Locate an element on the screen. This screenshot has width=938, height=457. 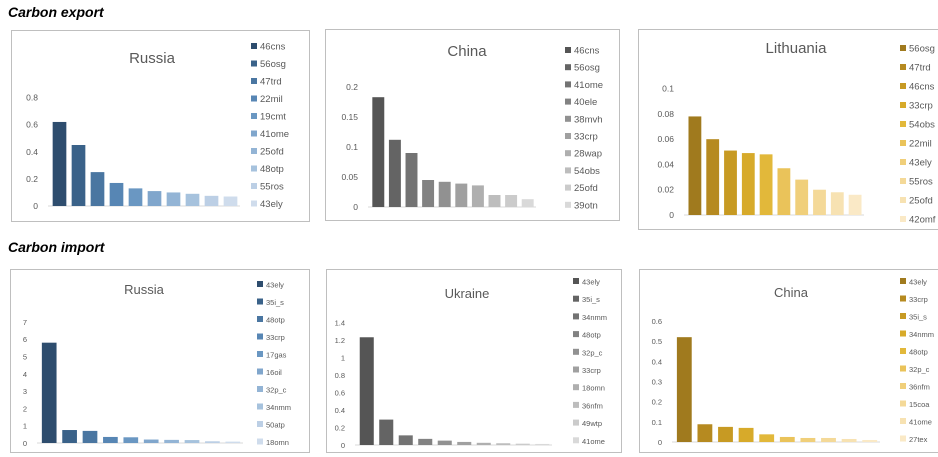
y-tick-label: 1.2 is located at coordinates (340, 340).